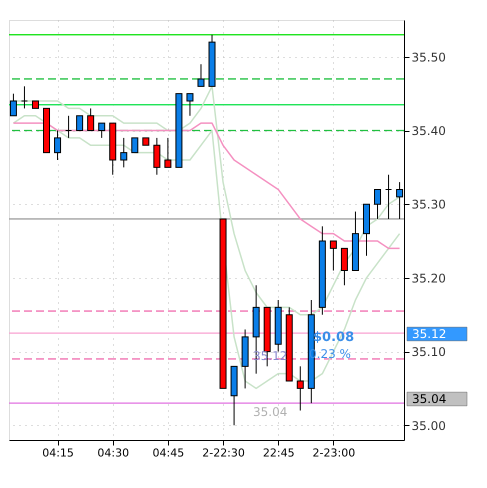 This screenshot has height=488, width=487. What do you see at coordinates (334, 453) in the screenshot?
I see `x-tick-label: 2-23:00` at bounding box center [334, 453].